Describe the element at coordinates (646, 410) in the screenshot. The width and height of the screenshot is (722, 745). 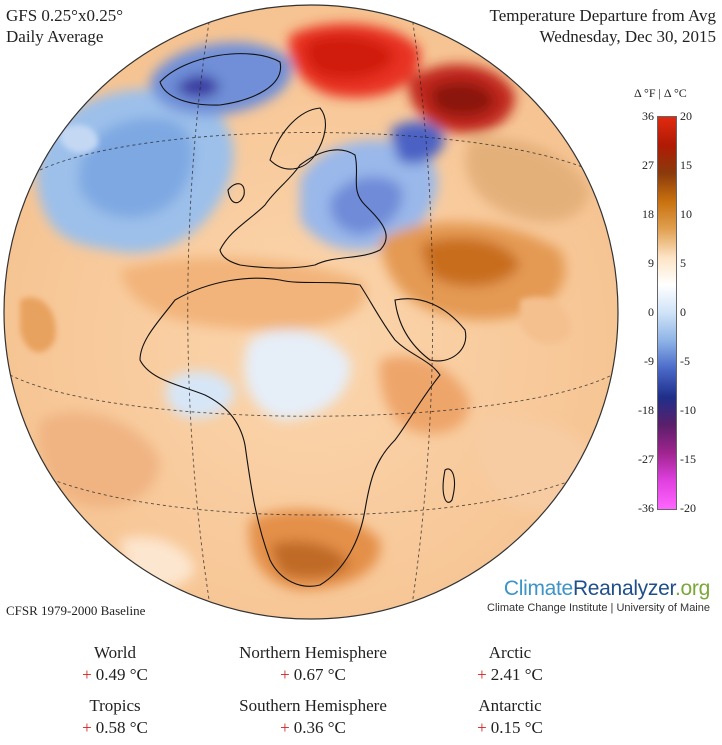
I see `legend-tick-f: -18` at that location.